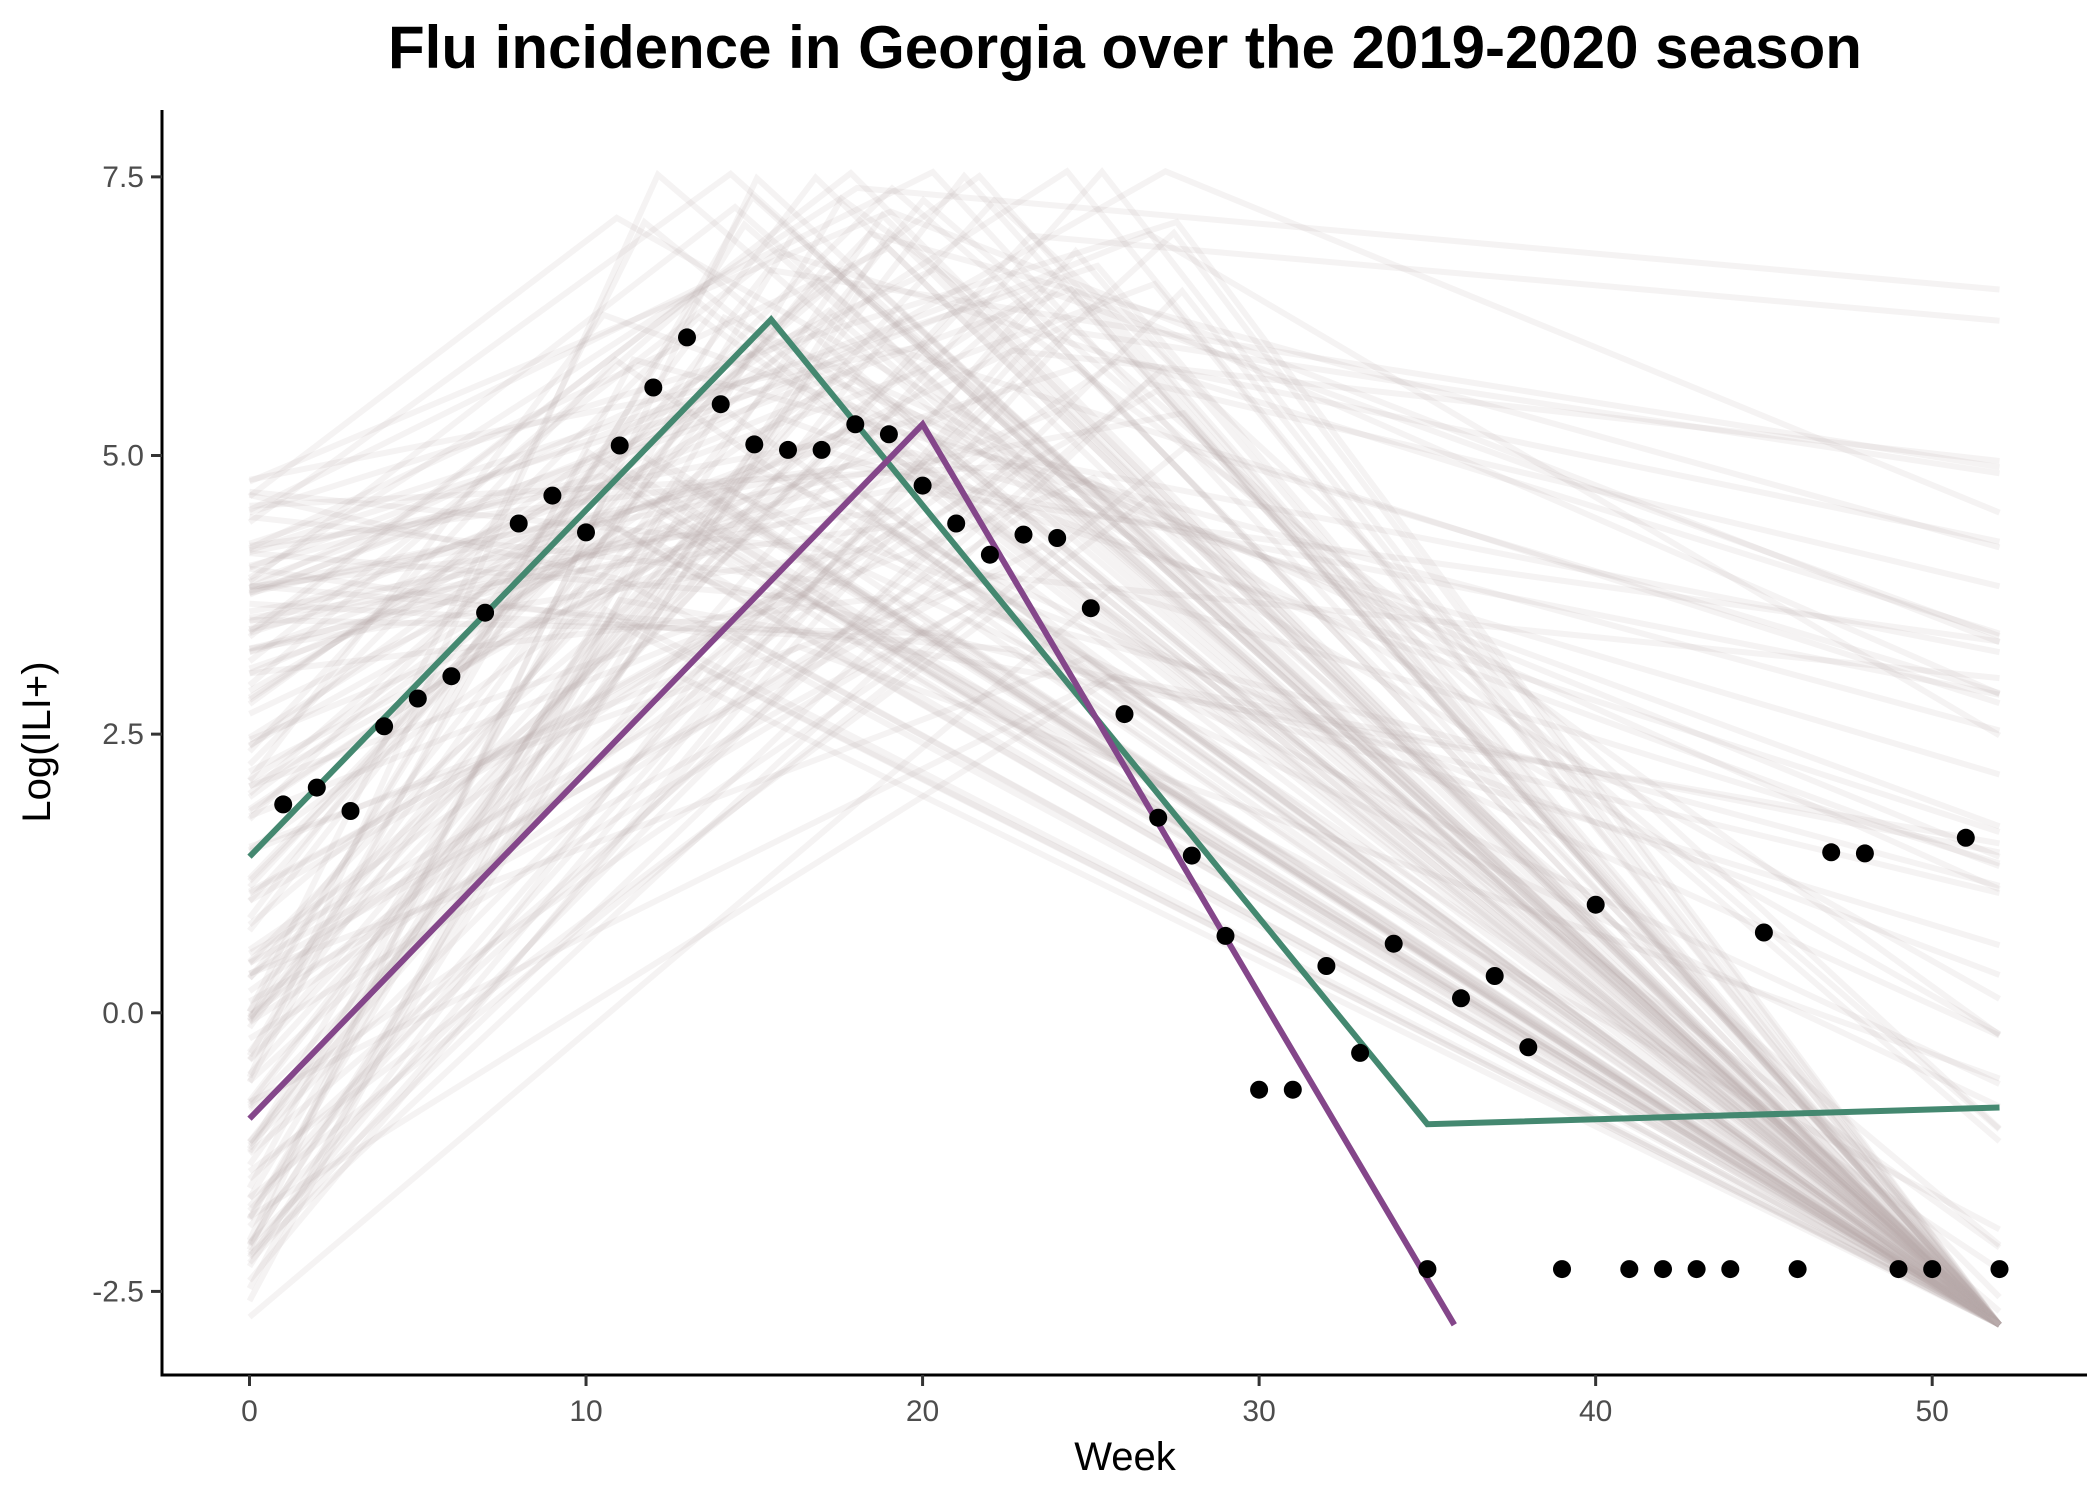 The height and width of the screenshot is (1500, 2100). Describe the element at coordinates (123, 1013) in the screenshot. I see `y-tick-label: 0.0` at that location.